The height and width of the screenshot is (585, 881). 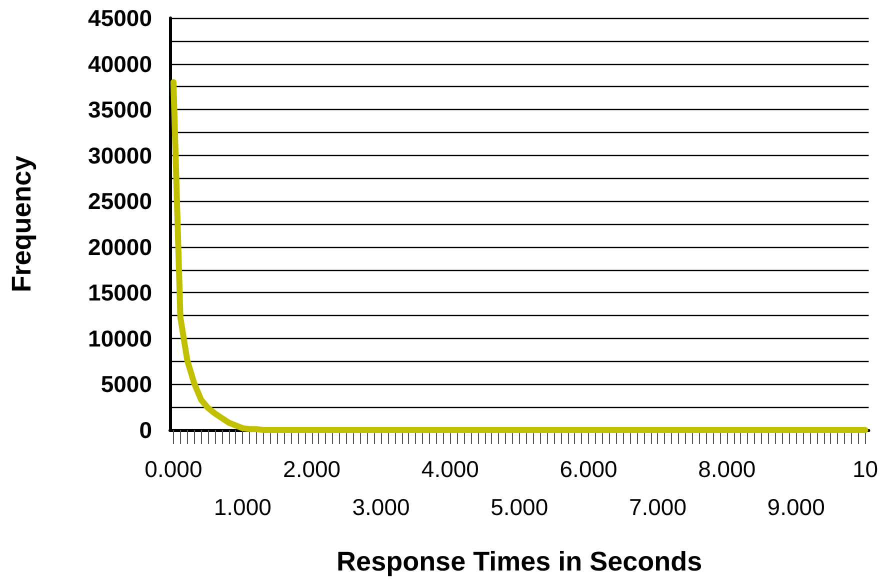 What do you see at coordinates (145, 430) in the screenshot?
I see `y-tick-label: 0` at bounding box center [145, 430].